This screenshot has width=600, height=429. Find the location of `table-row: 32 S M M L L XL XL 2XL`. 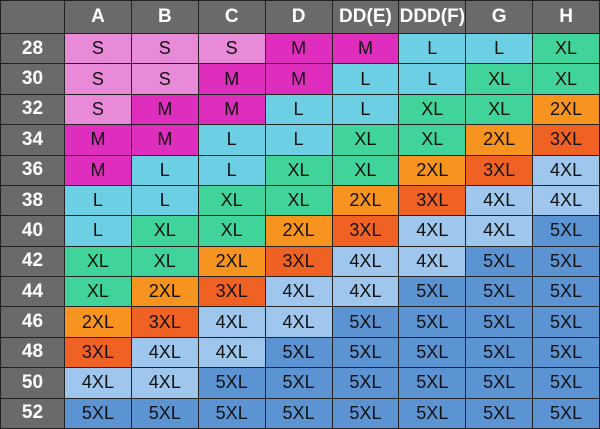

table-row: 32 S M M L L XL XL 2XL is located at coordinates (300, 109).